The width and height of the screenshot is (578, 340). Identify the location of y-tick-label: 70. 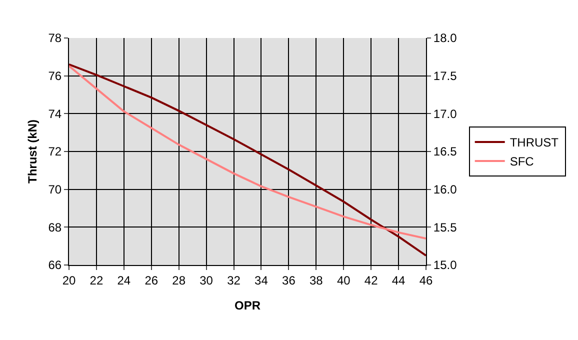
(55, 189).